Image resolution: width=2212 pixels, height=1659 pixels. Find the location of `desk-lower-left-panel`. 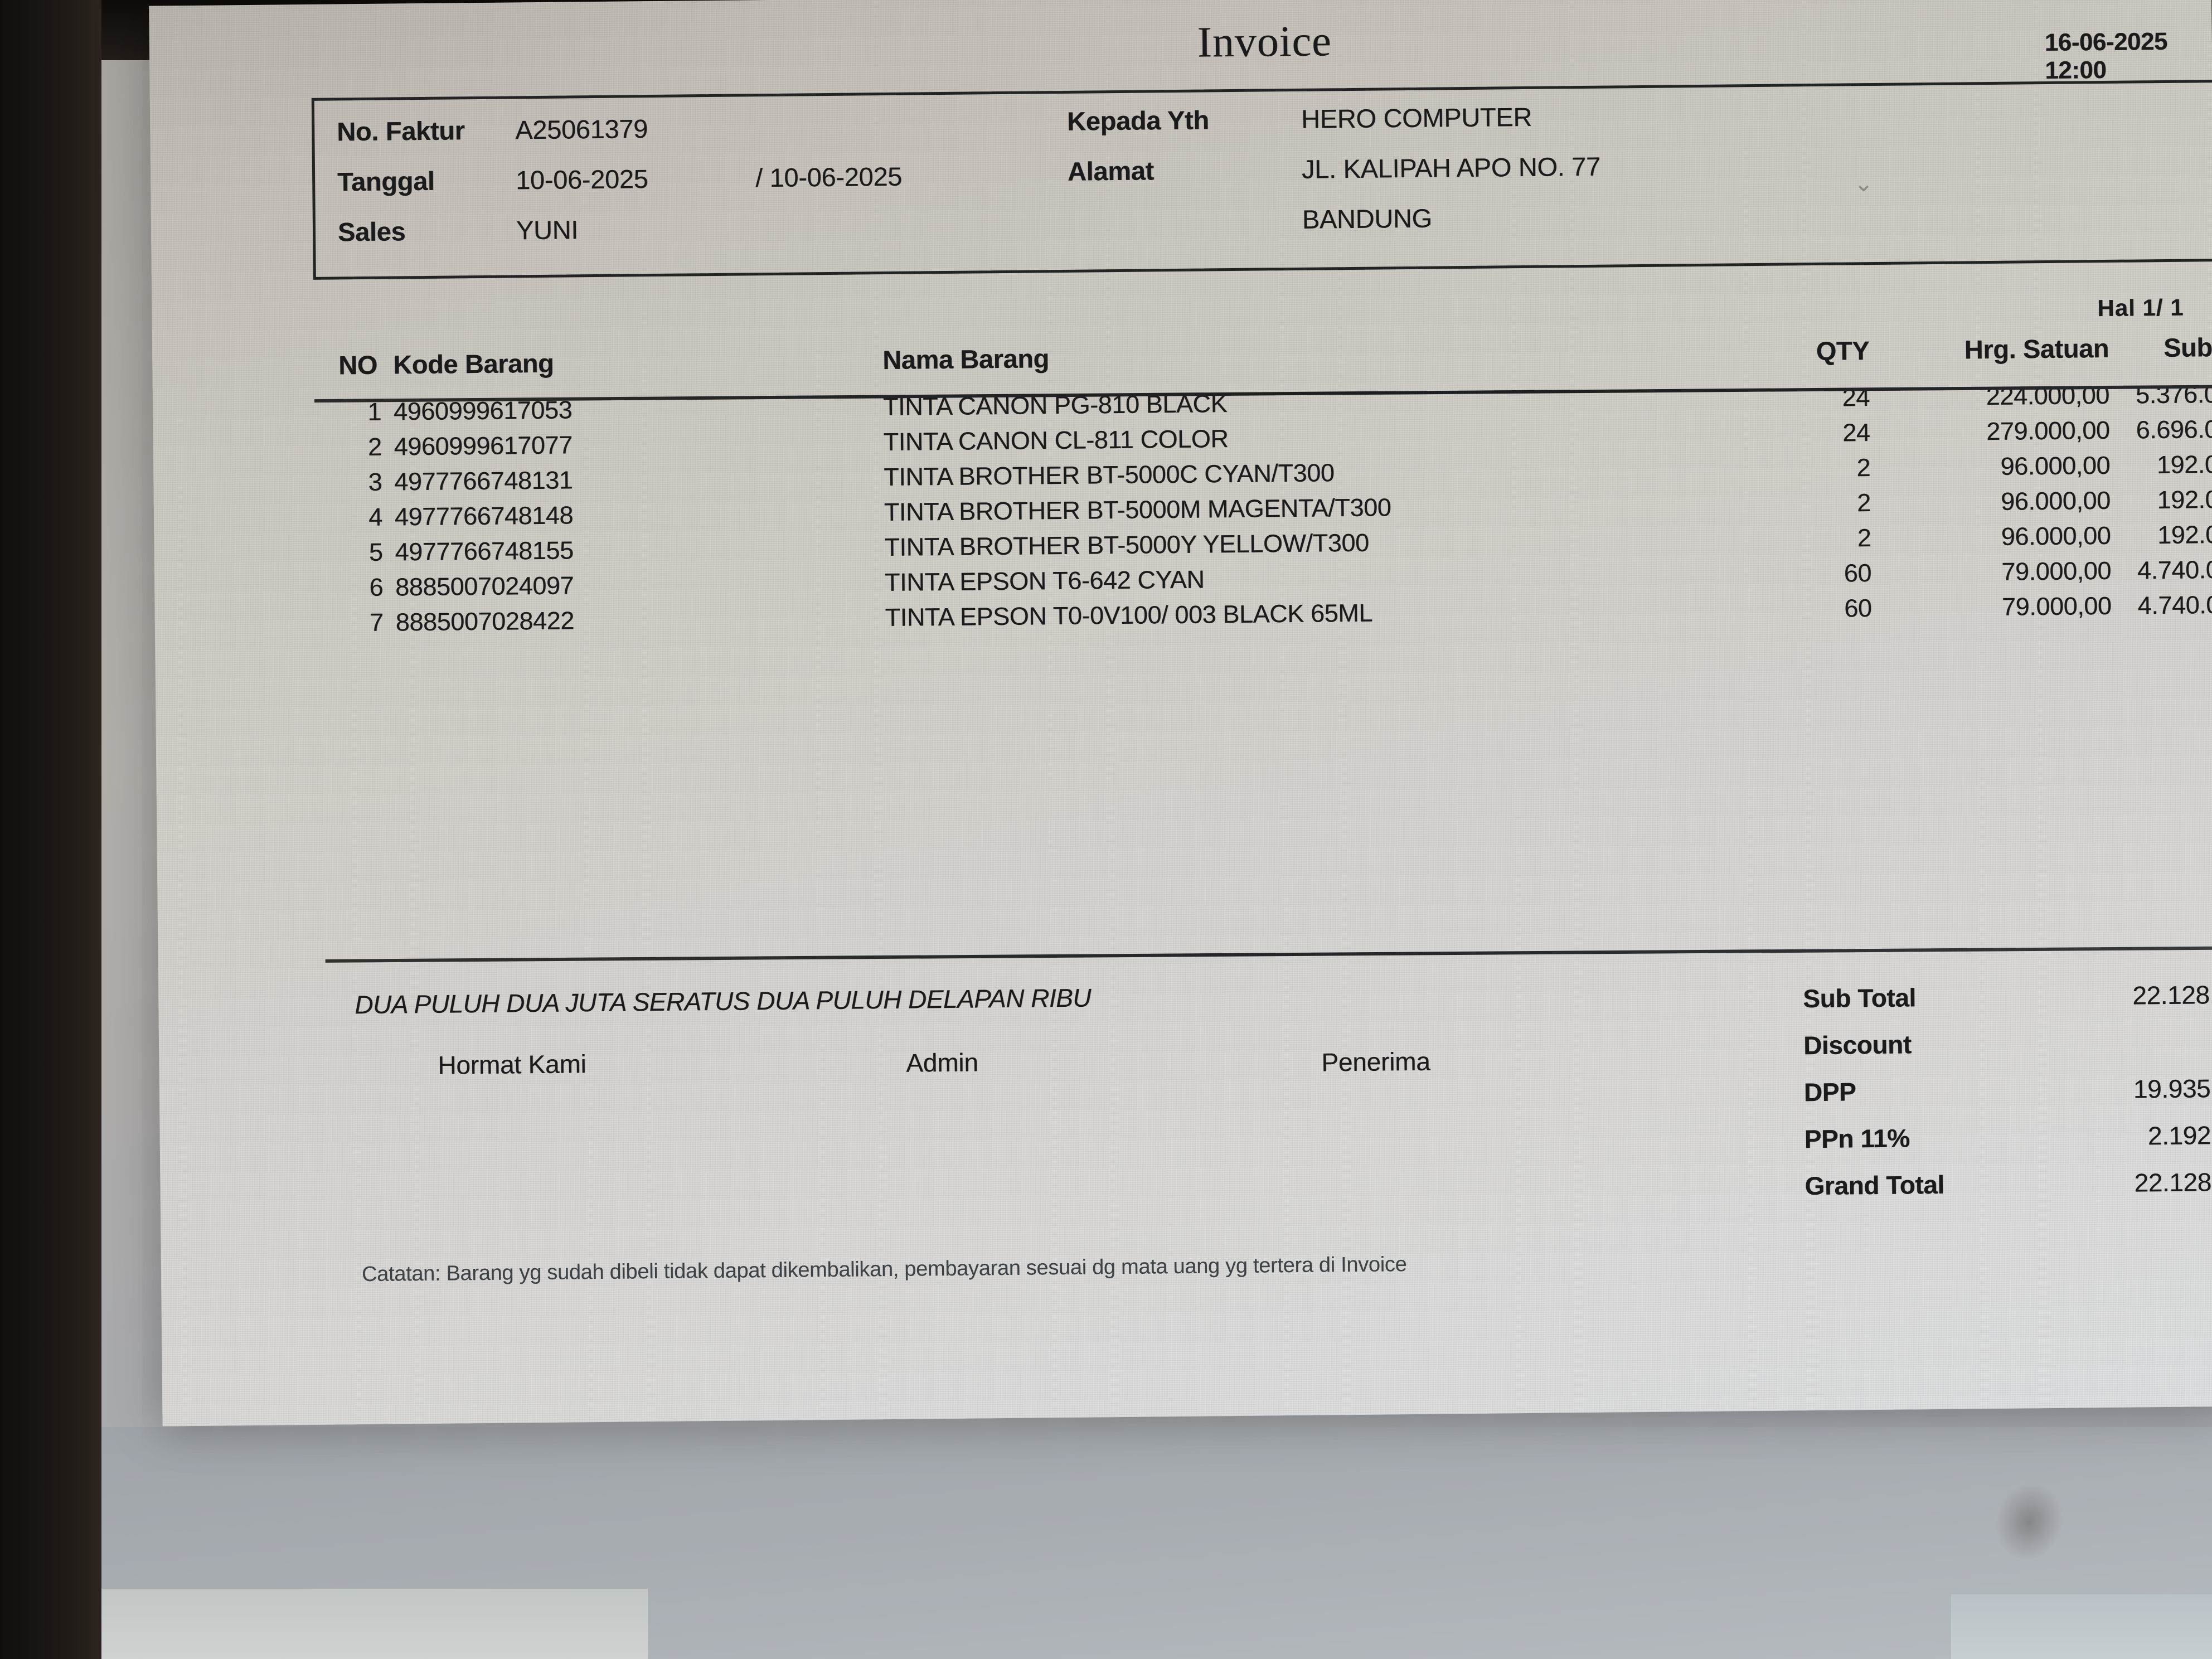

desk-lower-left-panel is located at coordinates (375, 1624).